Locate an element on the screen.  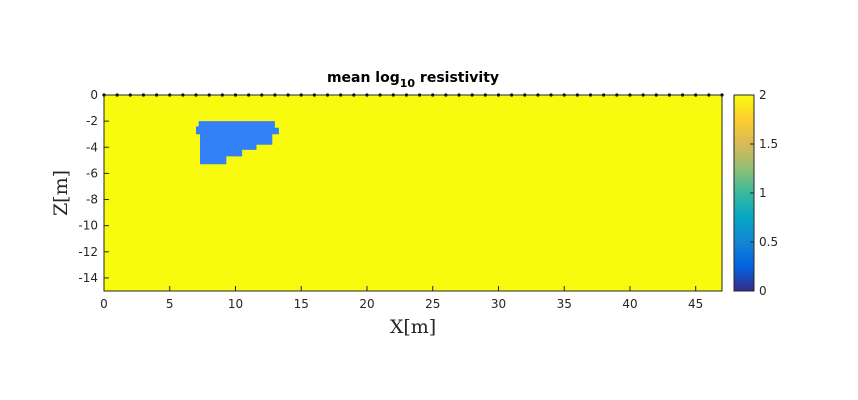
colorbar-ticks: 0 0.5 1 1.5 2 is located at coordinates (764, 193).